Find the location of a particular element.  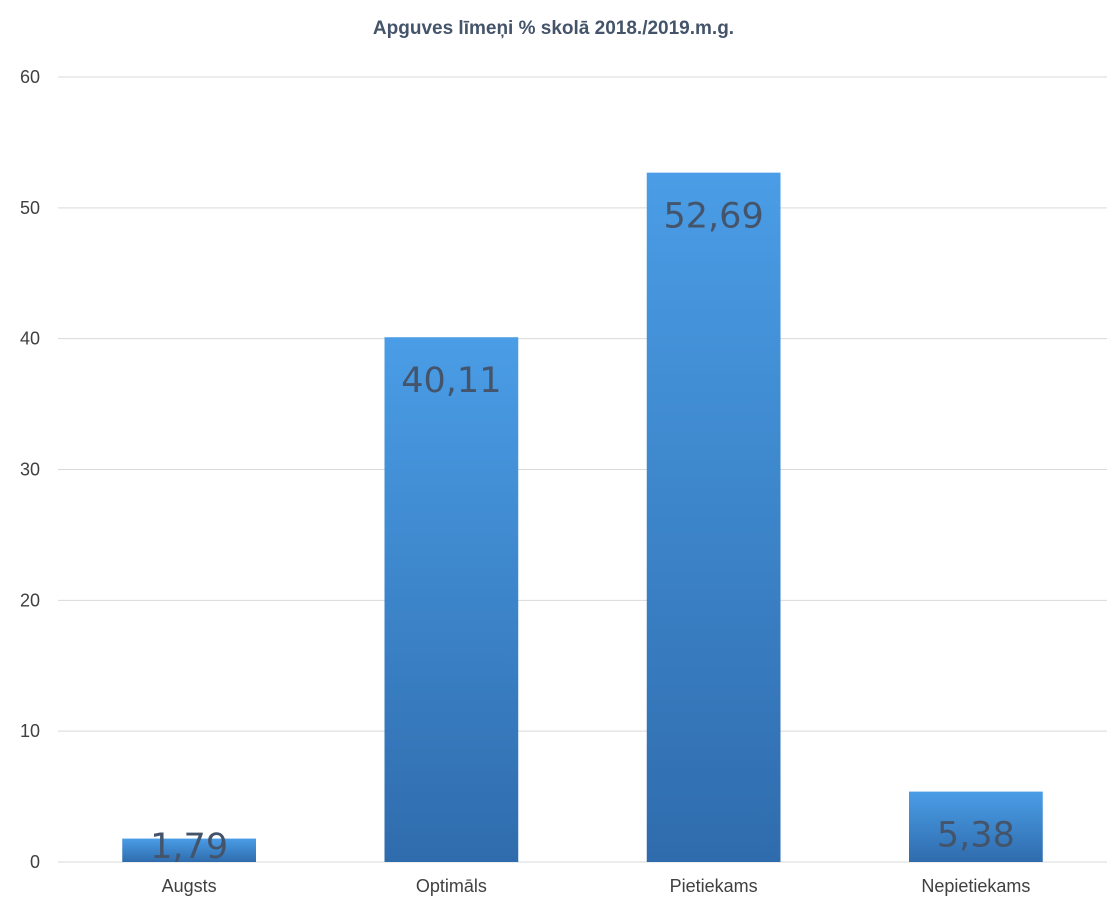

y-tick-label: 10 is located at coordinates (30, 731).